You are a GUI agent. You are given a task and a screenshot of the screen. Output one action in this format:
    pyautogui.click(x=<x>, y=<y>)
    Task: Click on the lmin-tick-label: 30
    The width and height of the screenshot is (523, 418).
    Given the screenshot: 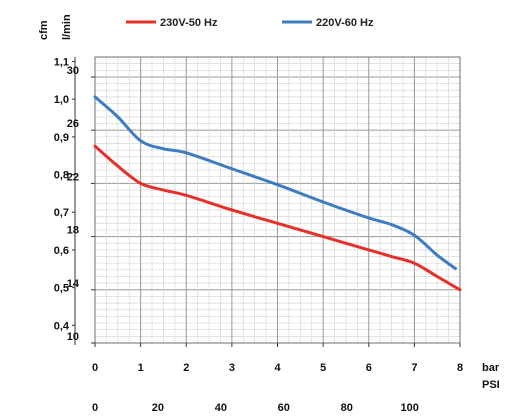 What is the action you would take?
    pyautogui.click(x=73, y=71)
    